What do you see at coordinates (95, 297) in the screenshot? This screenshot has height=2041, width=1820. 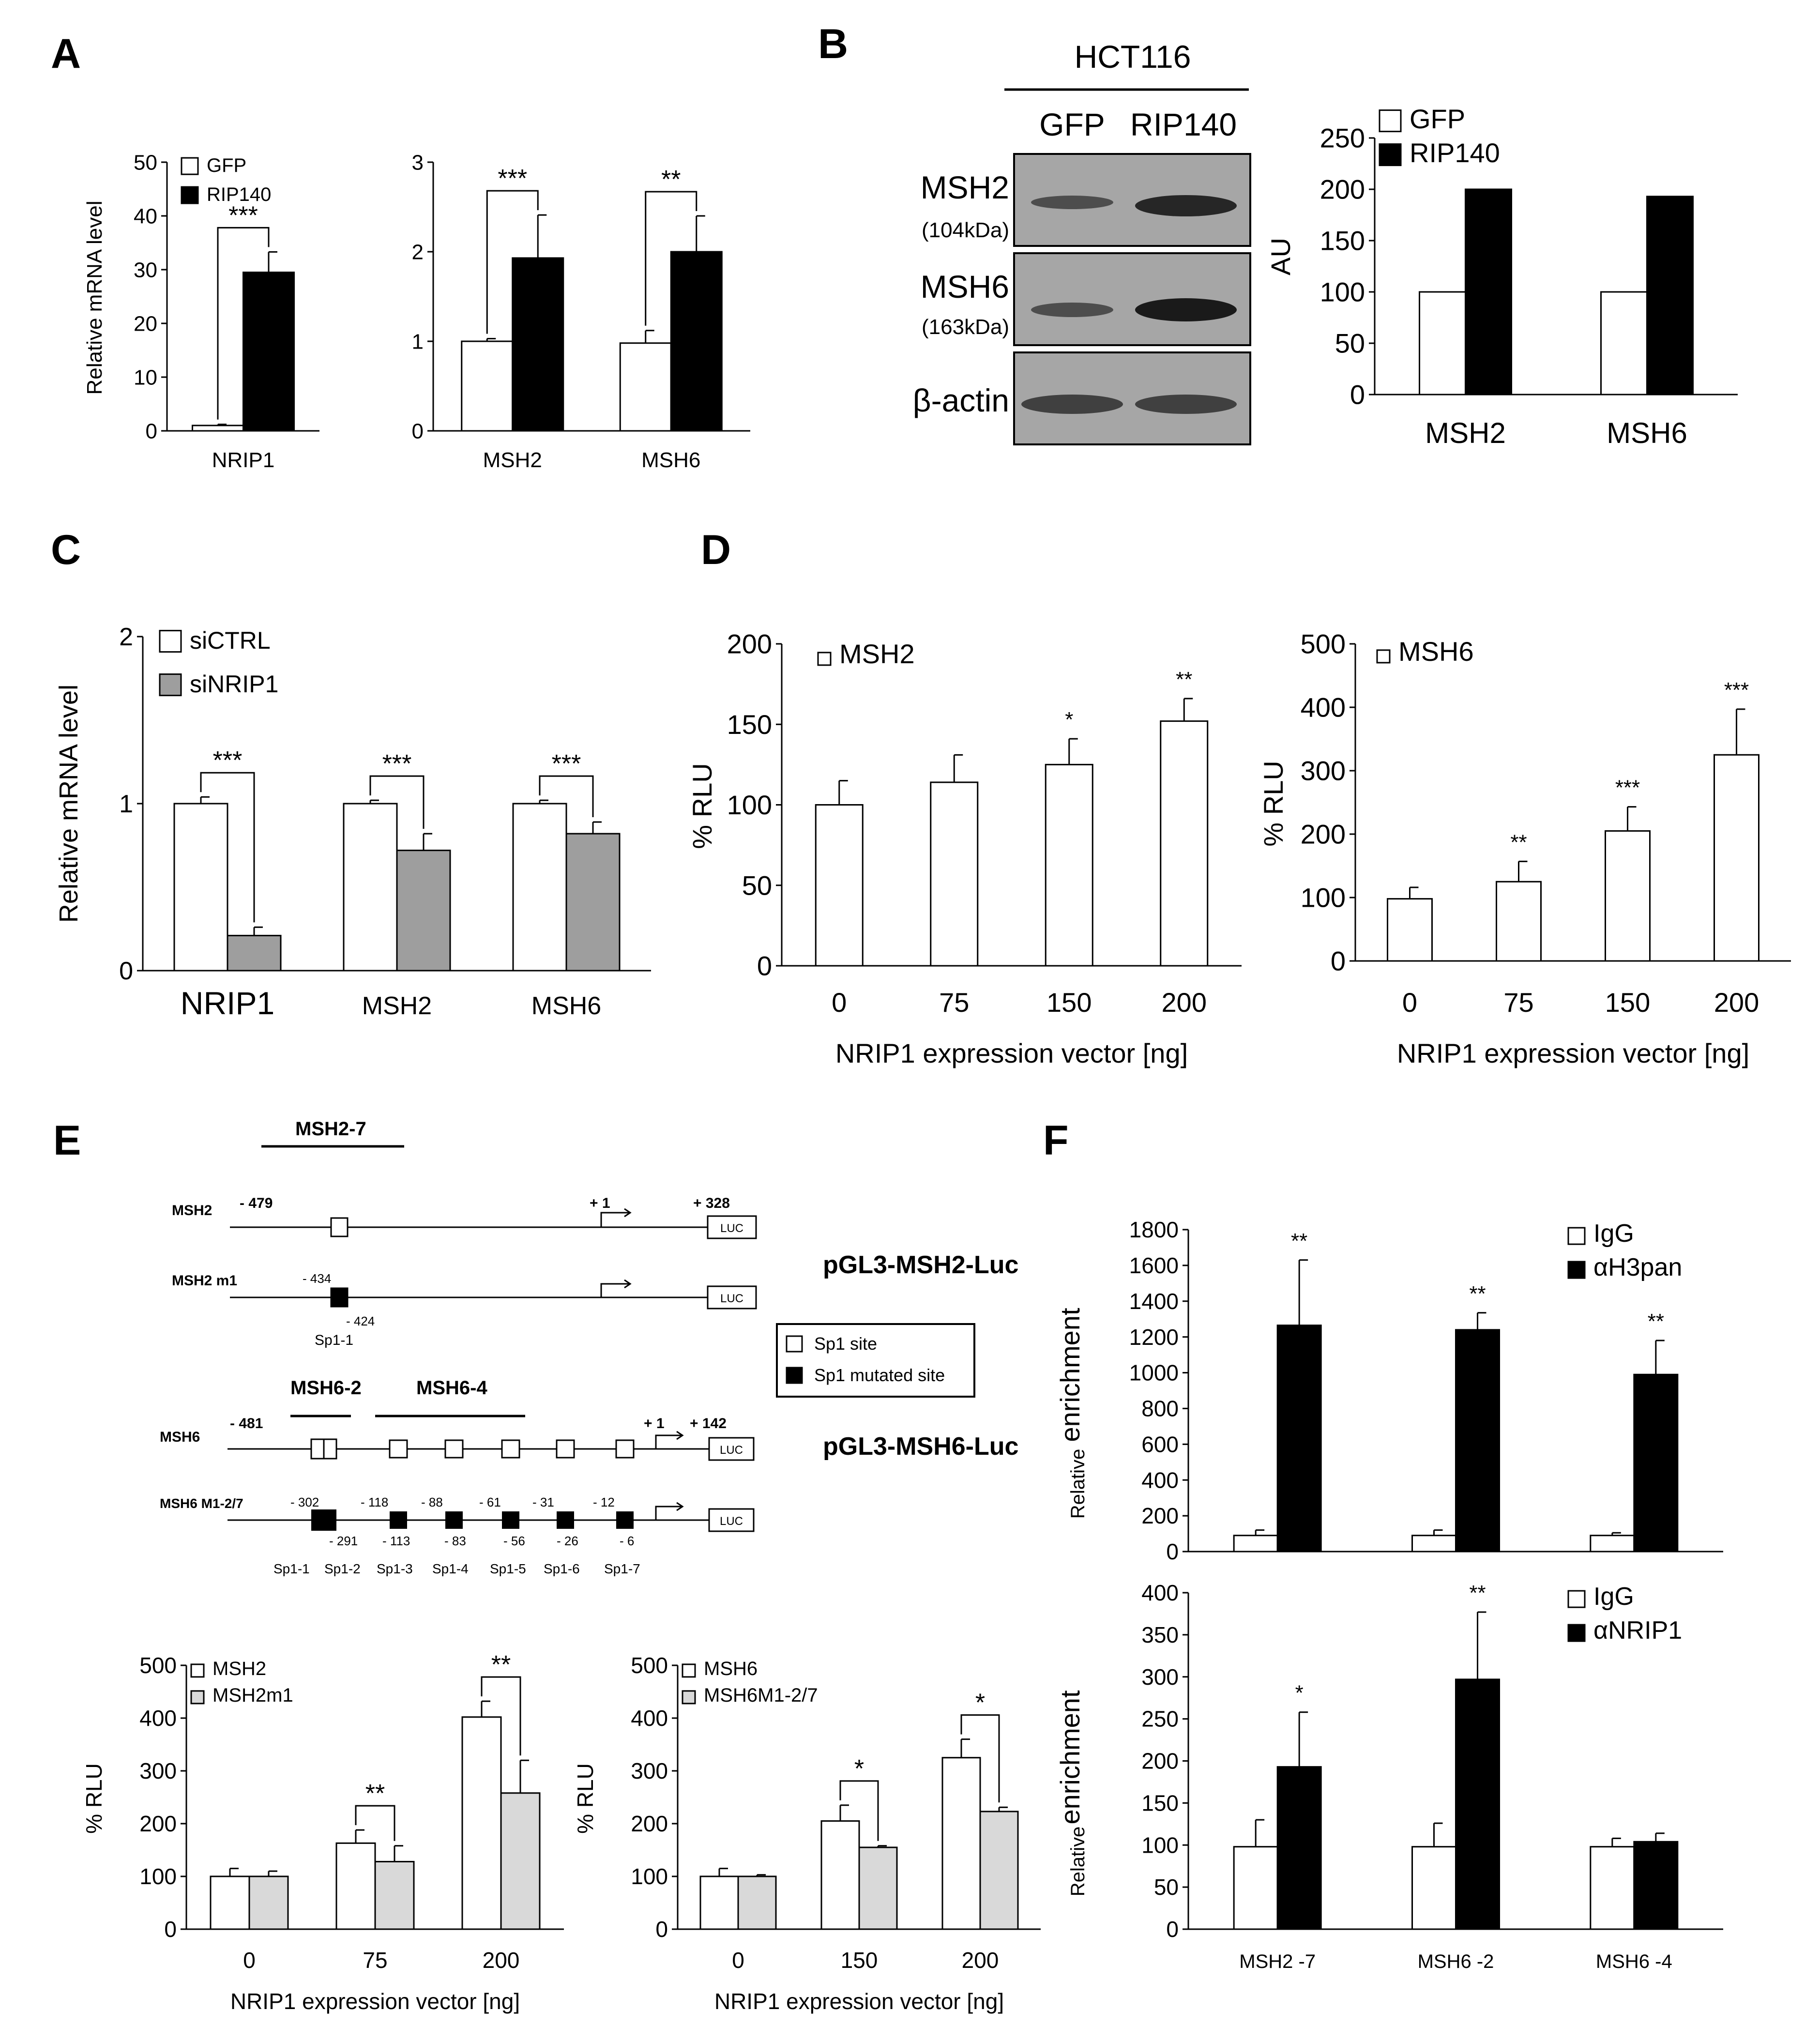 I see `a1-y-title: Relative mRNA level` at bounding box center [95, 297].